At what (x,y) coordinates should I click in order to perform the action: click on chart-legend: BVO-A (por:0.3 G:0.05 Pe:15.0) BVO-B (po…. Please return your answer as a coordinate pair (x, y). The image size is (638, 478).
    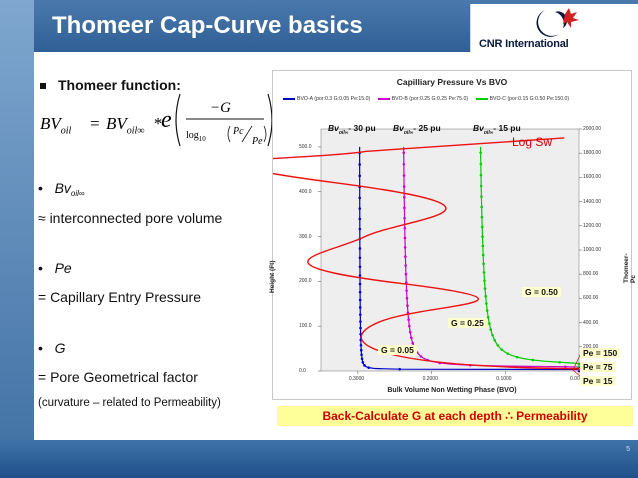
    Looking at the image, I should click on (454, 99).